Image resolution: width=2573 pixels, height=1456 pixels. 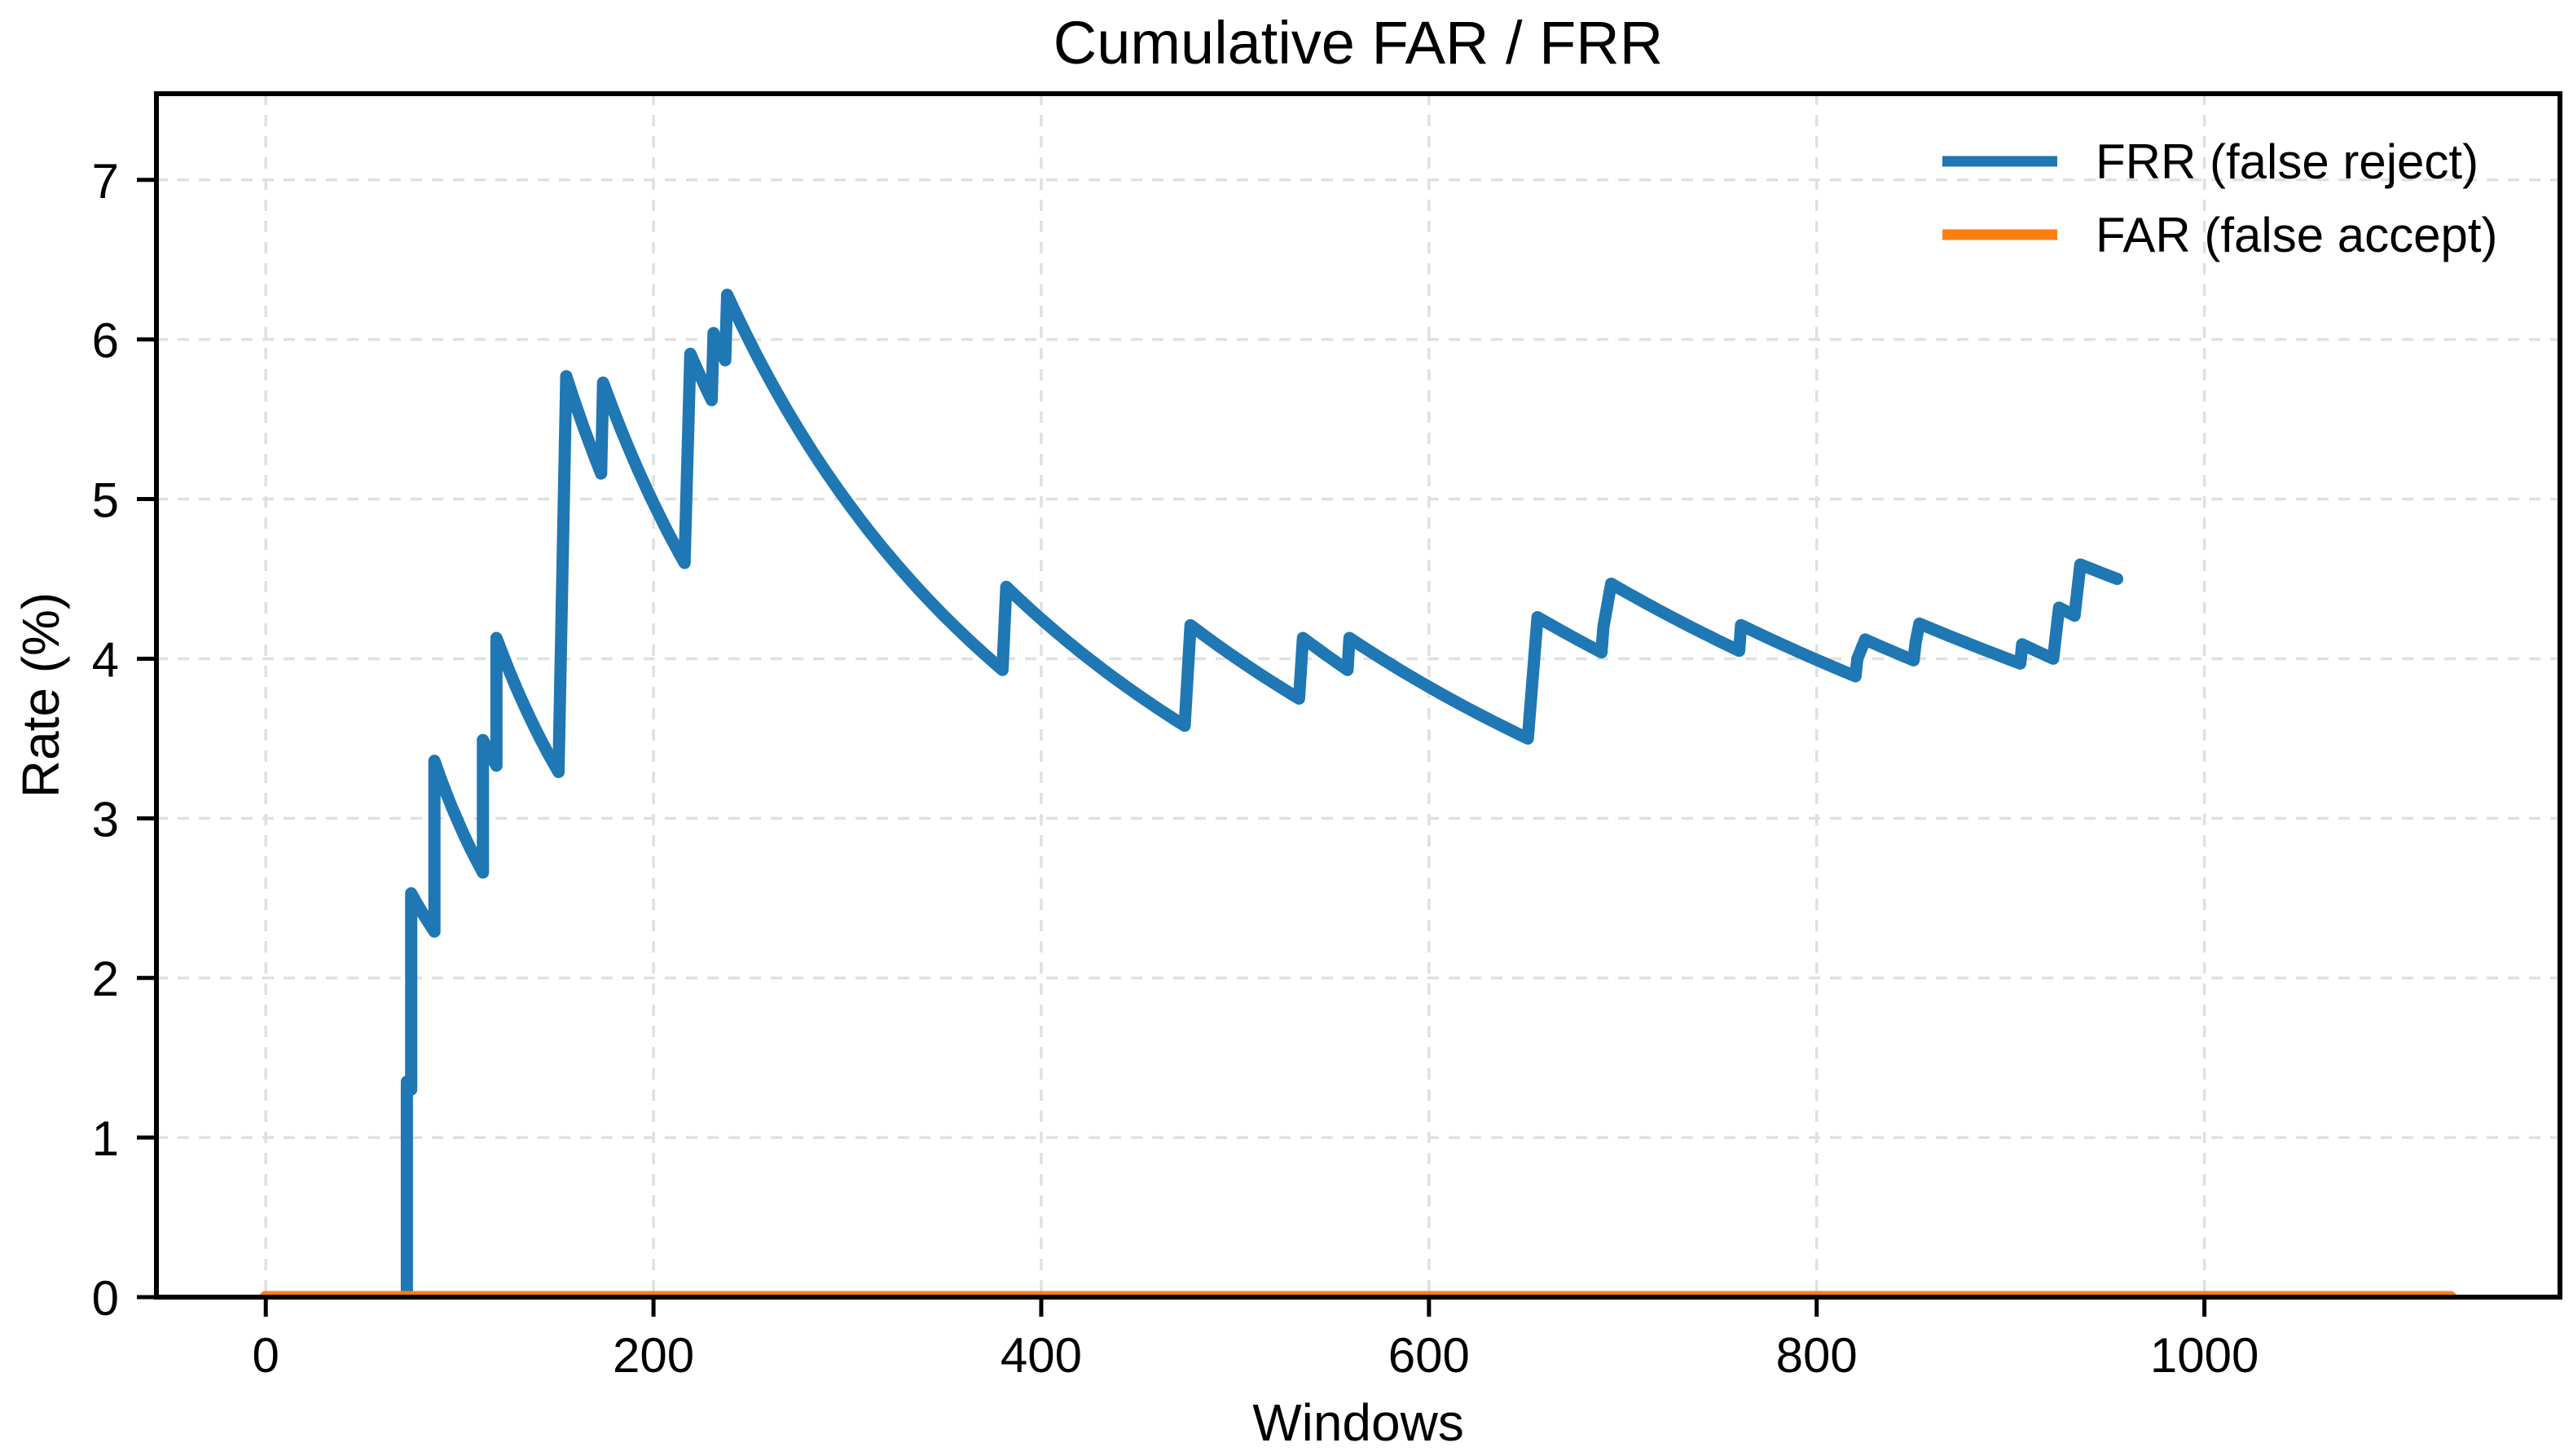 I want to click on y-tick-label: 3, so click(x=105, y=819).